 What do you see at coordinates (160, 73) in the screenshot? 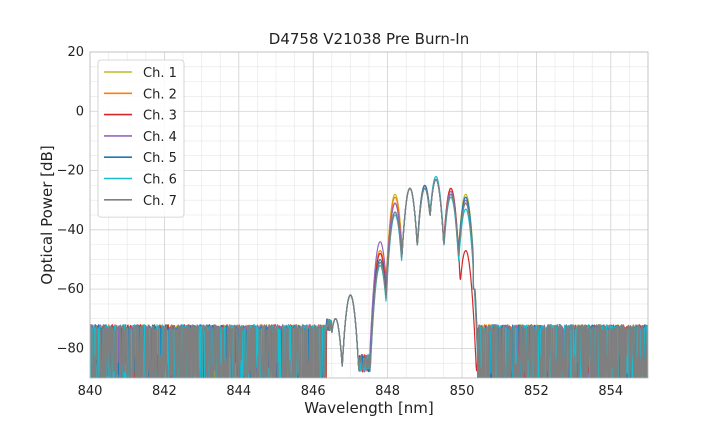
I see `legend-label: Ch. 1` at bounding box center [160, 73].